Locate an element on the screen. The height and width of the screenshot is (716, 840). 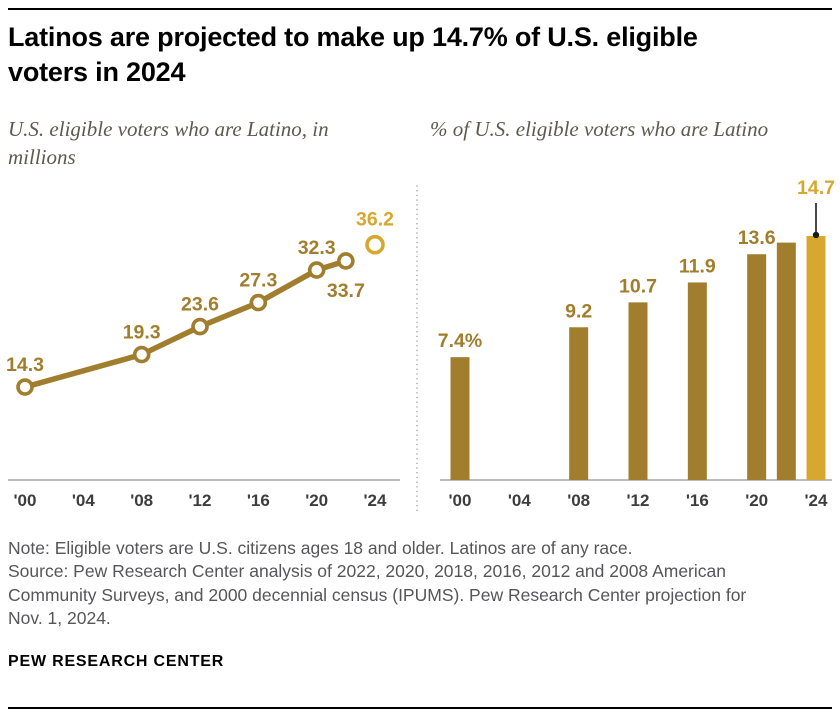
bar-value-label: 13.6 is located at coordinates (757, 238).